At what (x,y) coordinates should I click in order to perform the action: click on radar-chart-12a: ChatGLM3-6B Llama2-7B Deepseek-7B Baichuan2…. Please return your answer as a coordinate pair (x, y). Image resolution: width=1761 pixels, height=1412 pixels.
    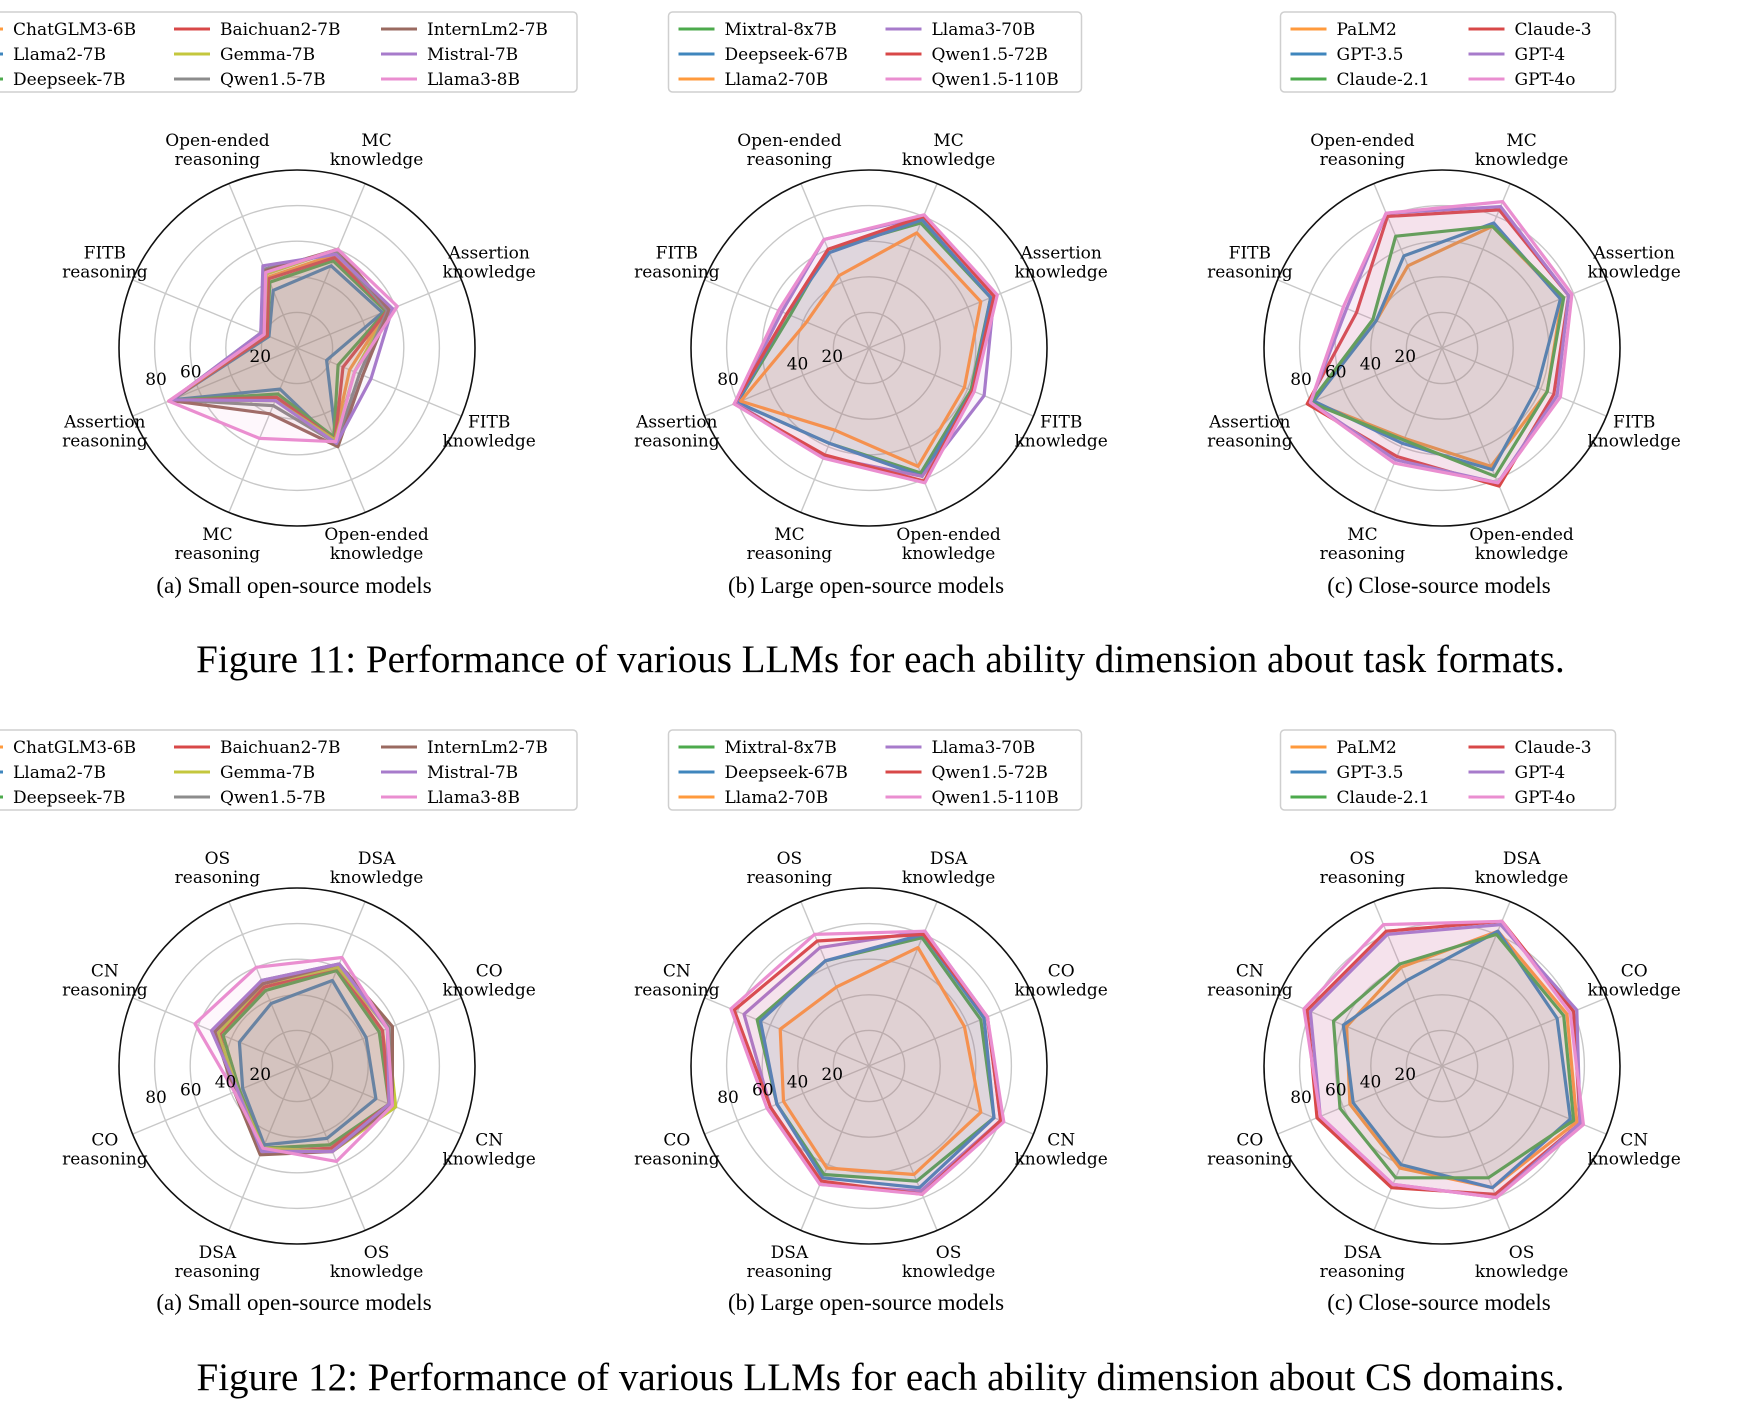
    Looking at the image, I should click on (289, 1022).